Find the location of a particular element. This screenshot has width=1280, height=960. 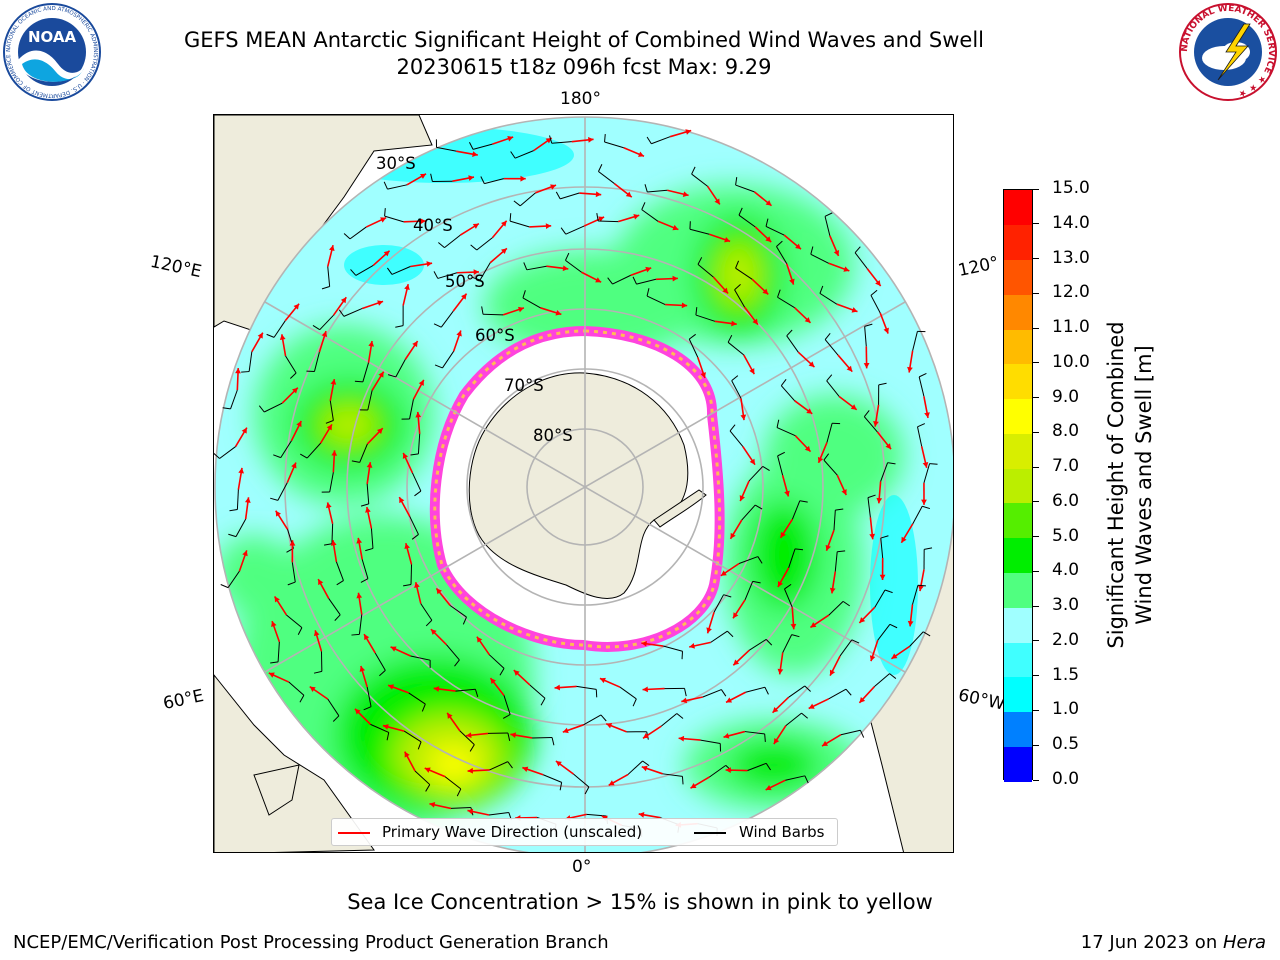

antarctica-landmass is located at coordinates (578, 485).